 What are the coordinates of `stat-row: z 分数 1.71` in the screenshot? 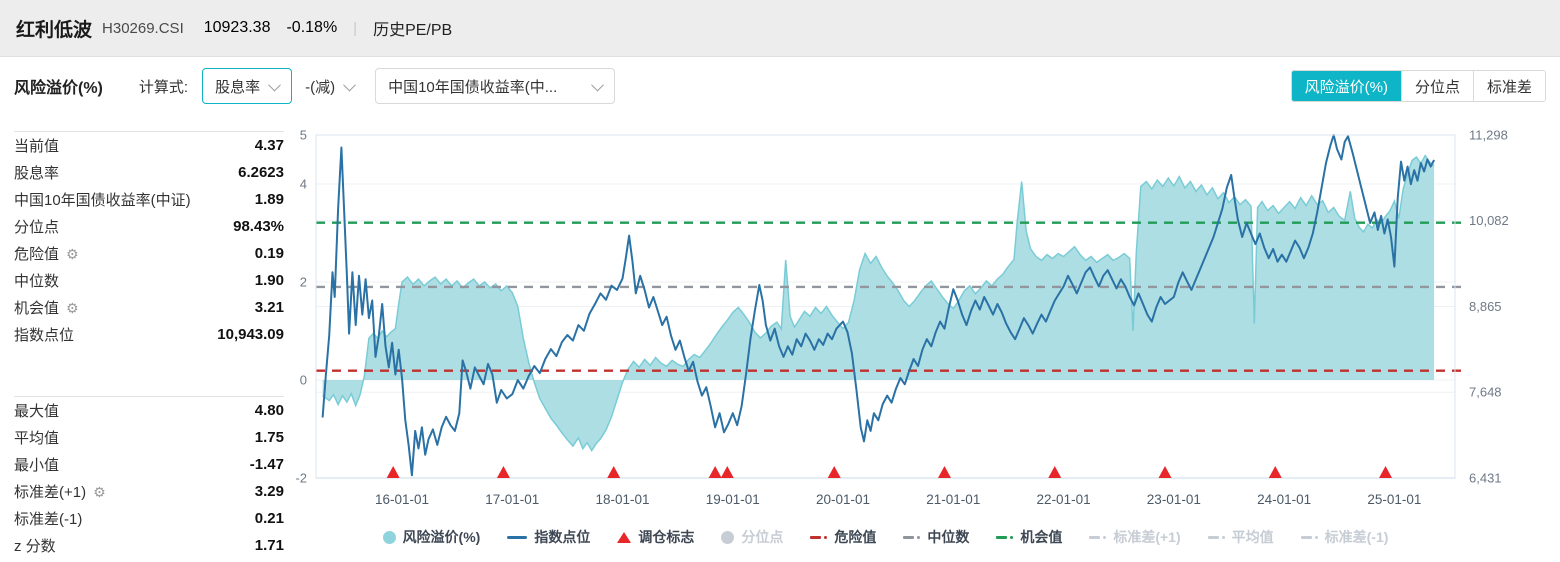 It's located at (149, 545).